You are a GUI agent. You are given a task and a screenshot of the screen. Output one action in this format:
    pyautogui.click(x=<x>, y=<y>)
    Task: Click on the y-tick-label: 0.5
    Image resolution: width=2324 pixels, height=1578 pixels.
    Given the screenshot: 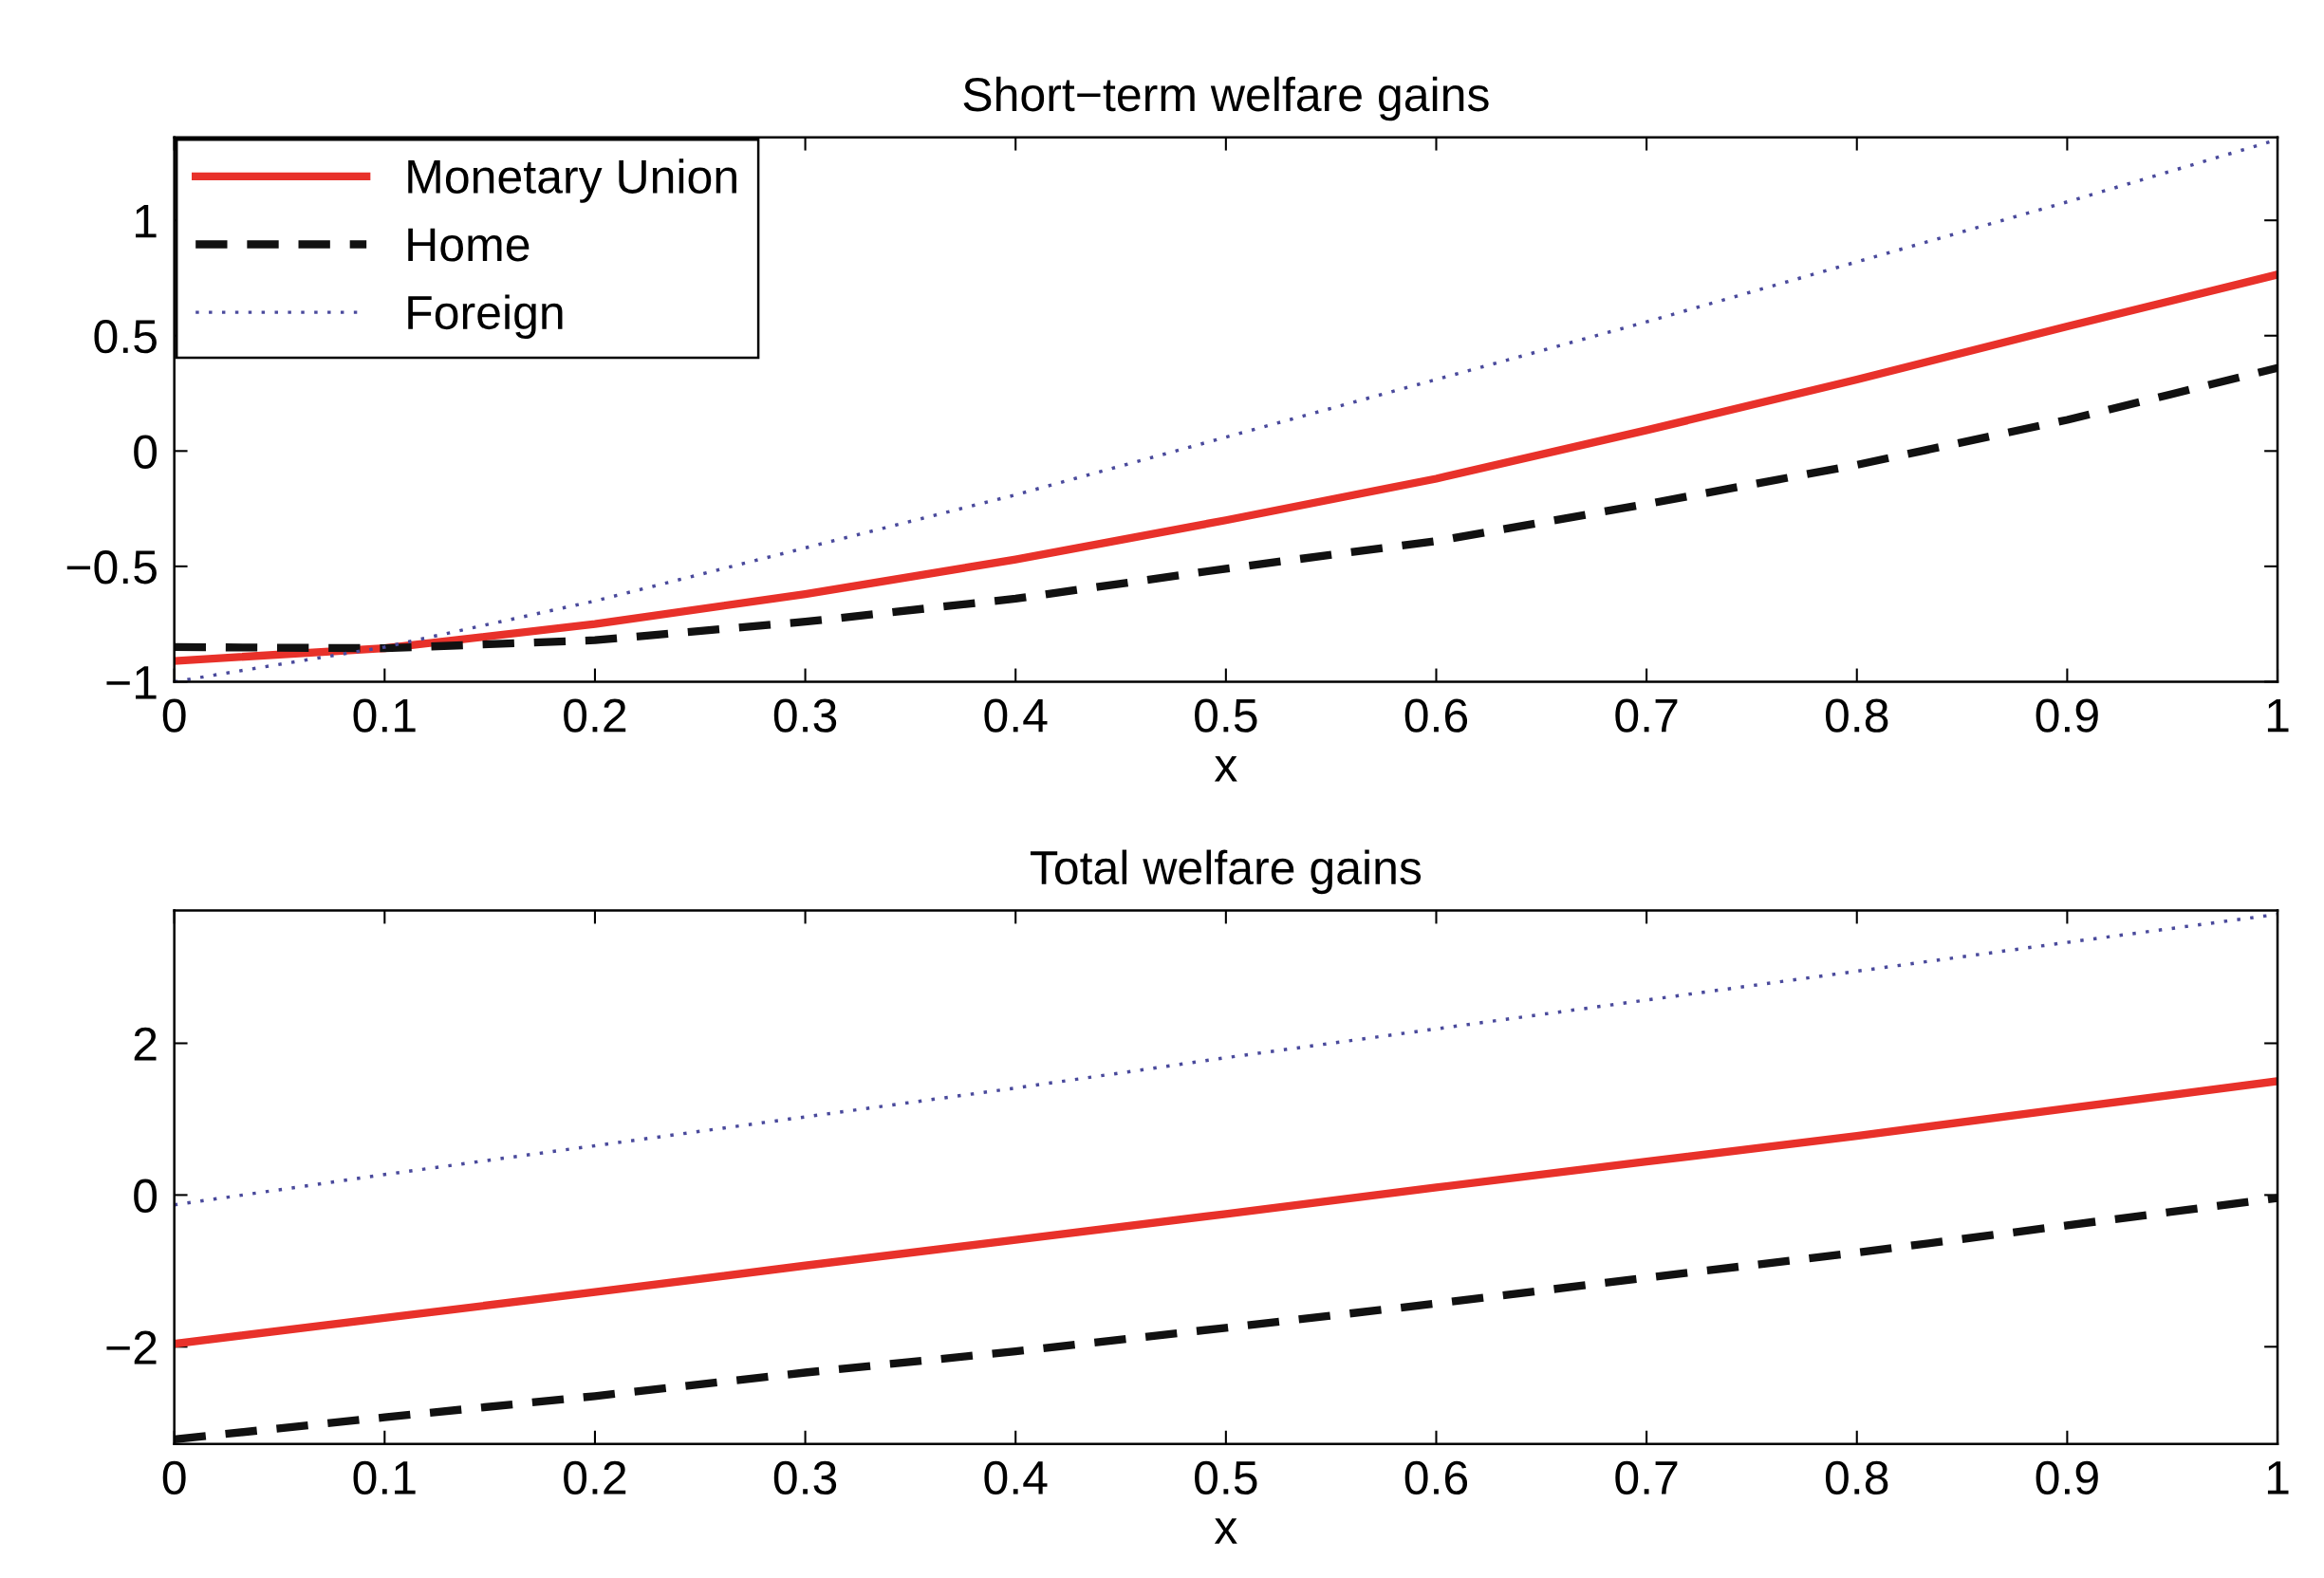 What is the action you would take?
    pyautogui.click(x=126, y=337)
    